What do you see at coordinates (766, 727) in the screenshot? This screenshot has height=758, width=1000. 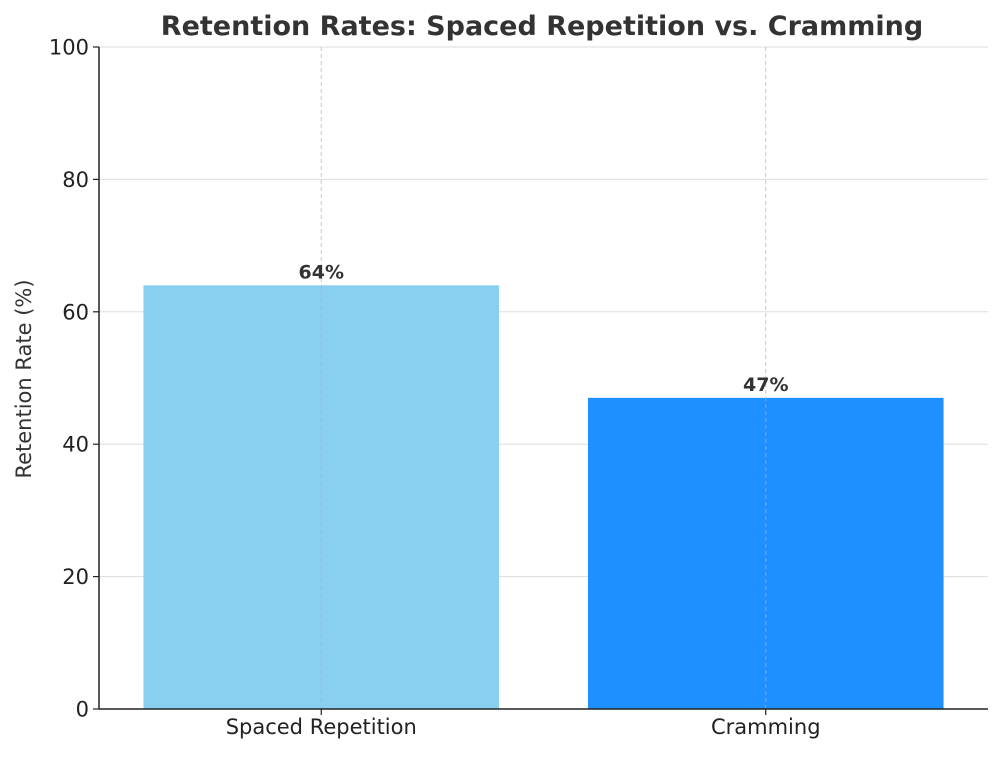 I see `x-tick-label: Cramming` at bounding box center [766, 727].